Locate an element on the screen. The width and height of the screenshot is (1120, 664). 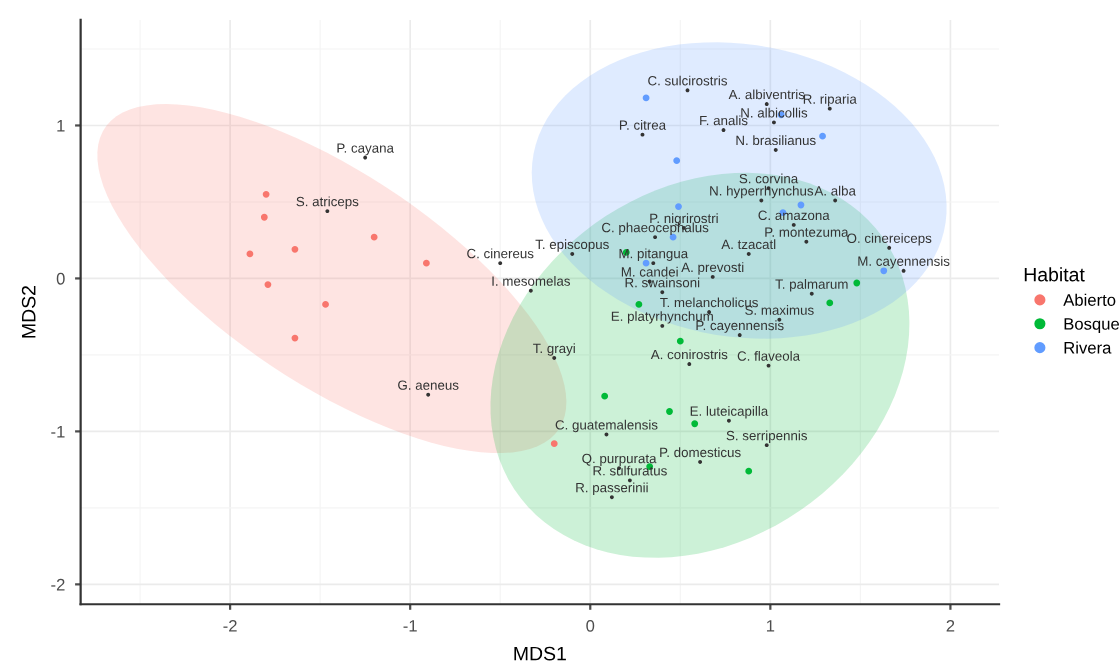
legend-title: Habitat is located at coordinates (1054, 274).